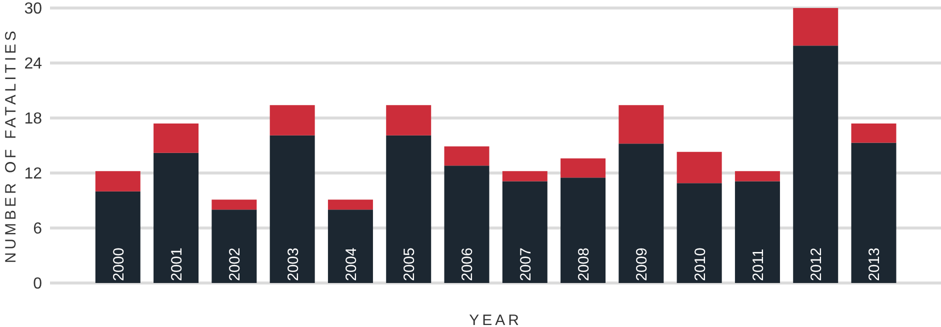 Image resolution: width=941 pixels, height=327 pixels. What do you see at coordinates (642, 264) in the screenshot?
I see `x-tick-label: 2009` at bounding box center [642, 264].